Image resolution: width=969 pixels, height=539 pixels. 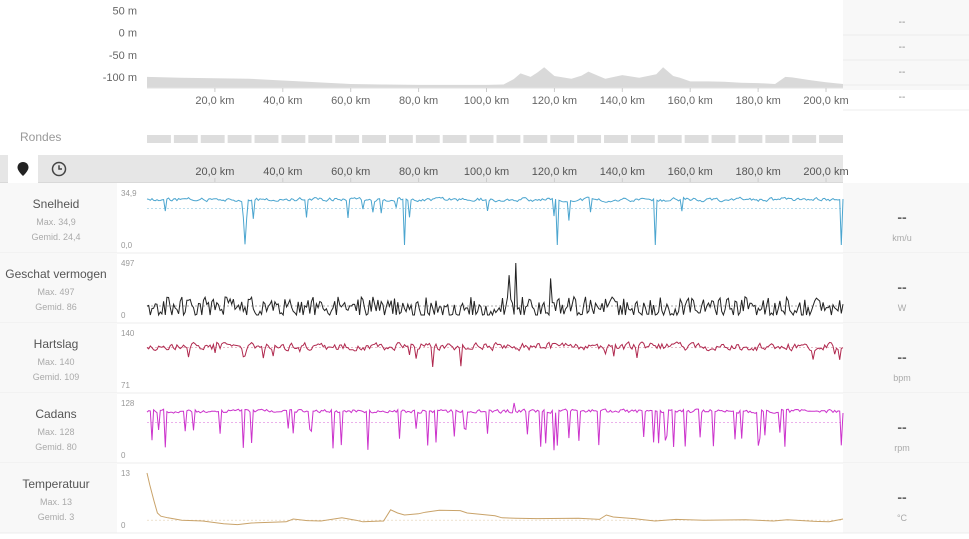 I want to click on metric-unit: bpm, so click(x=902, y=378).